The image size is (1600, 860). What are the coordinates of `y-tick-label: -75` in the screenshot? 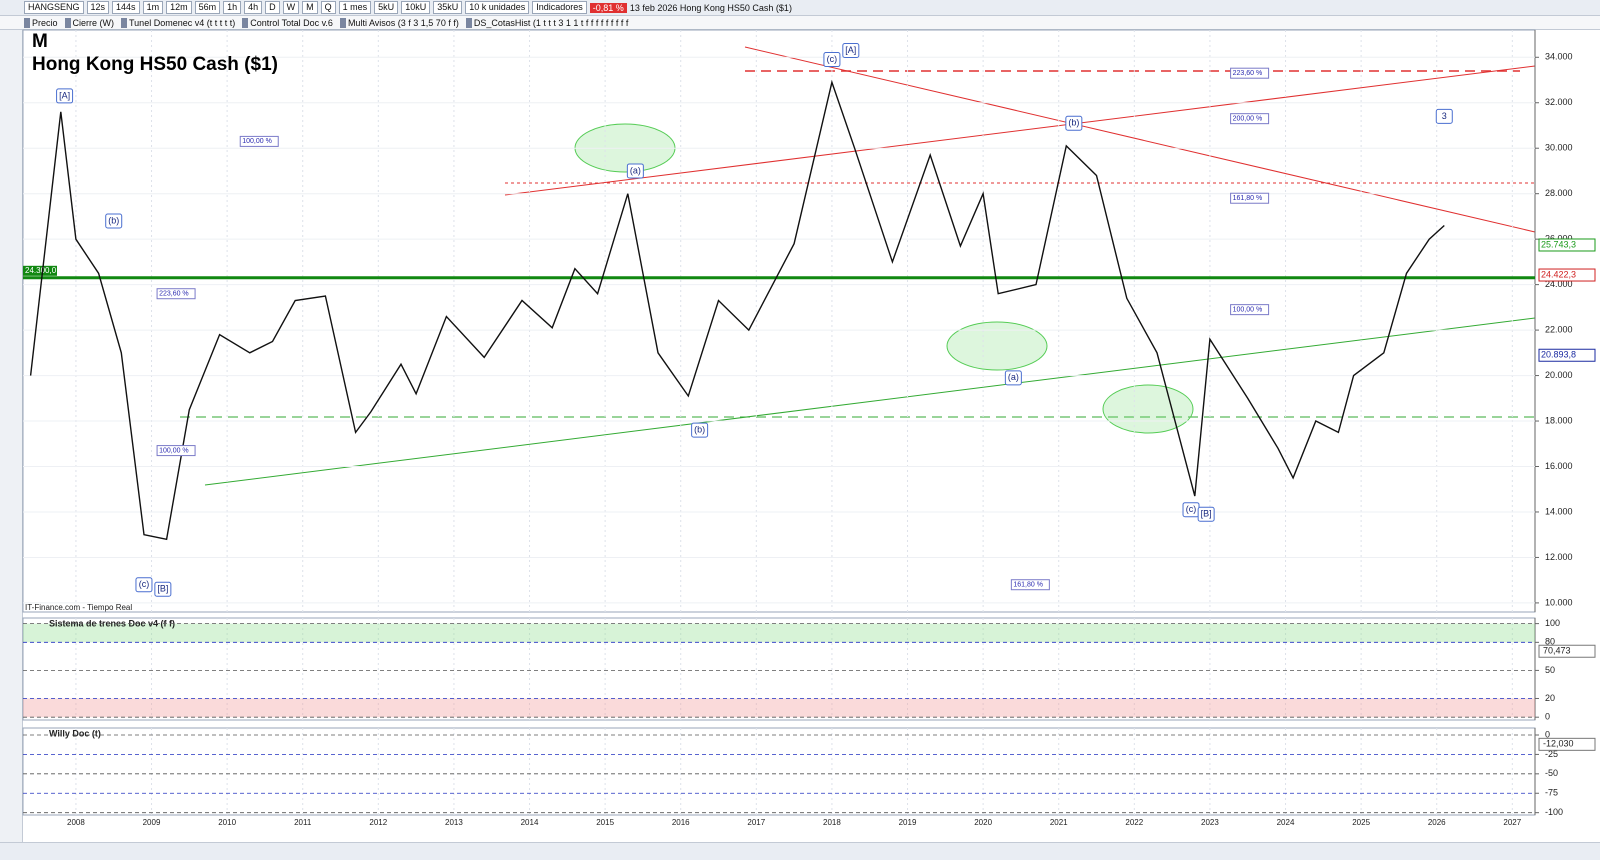 It's located at (1551, 793).